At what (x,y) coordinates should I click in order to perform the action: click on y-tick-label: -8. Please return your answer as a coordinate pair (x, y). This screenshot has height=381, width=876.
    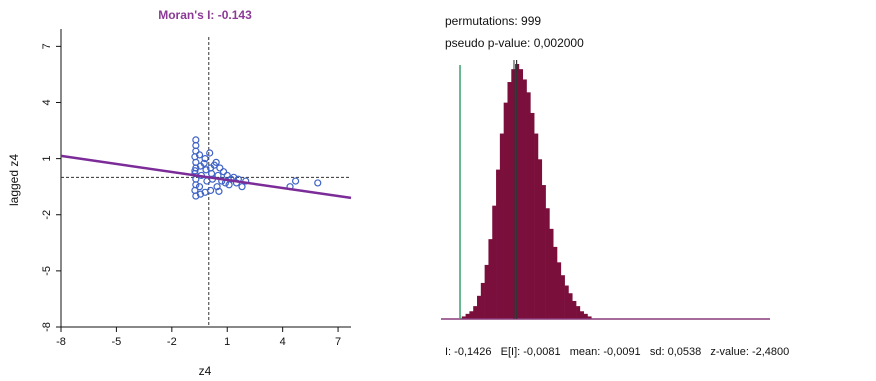
    Looking at the image, I should click on (47, 327).